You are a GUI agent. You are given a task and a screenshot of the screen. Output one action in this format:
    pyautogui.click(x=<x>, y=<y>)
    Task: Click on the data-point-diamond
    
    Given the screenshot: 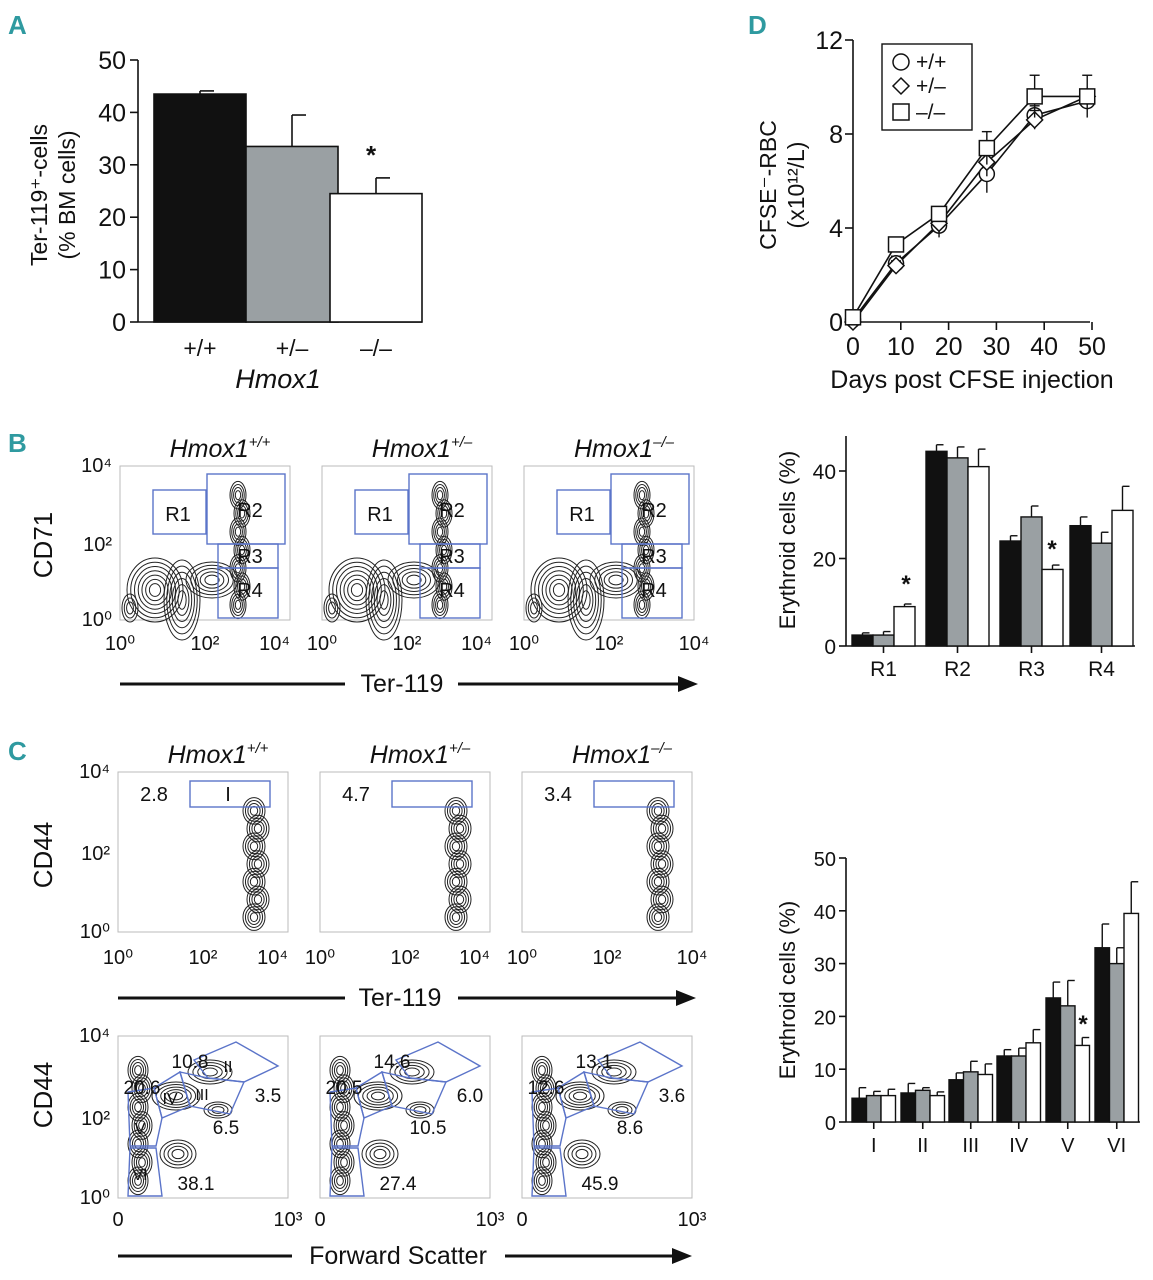 What is the action you would take?
    pyautogui.click(x=1034, y=119)
    